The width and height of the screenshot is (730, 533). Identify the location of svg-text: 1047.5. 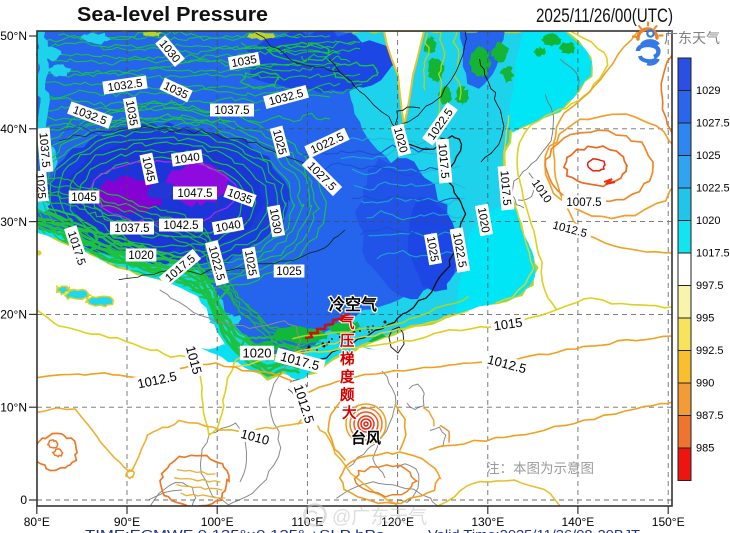
(194, 194).